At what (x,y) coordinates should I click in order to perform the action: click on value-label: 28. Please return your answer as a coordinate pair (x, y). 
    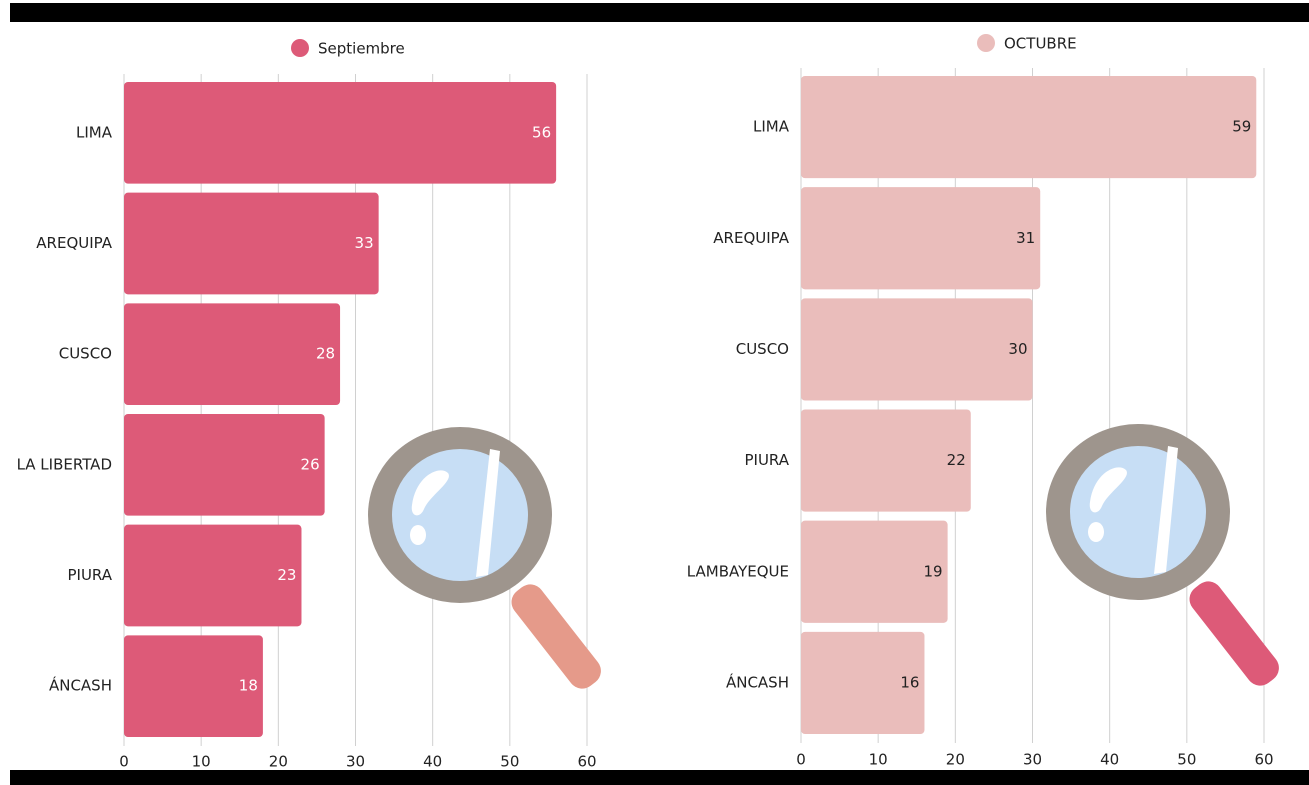
    Looking at the image, I should click on (325, 354).